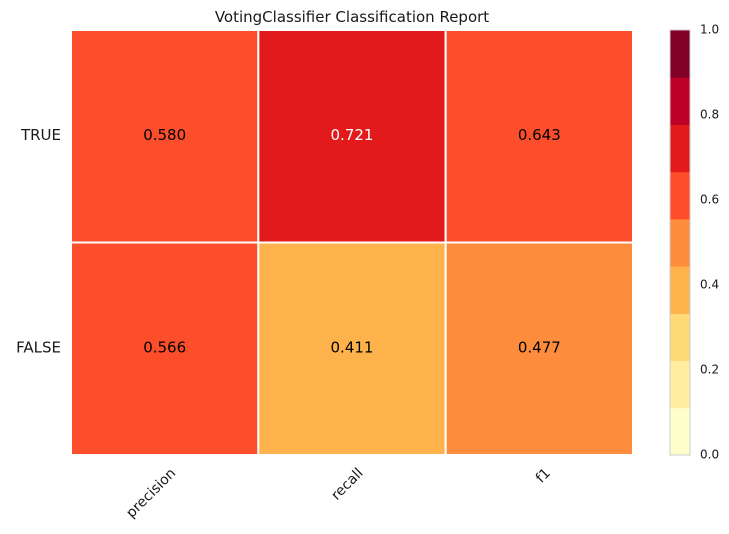  What do you see at coordinates (40, 135) in the screenshot?
I see `row-label-true: TRUE` at bounding box center [40, 135].